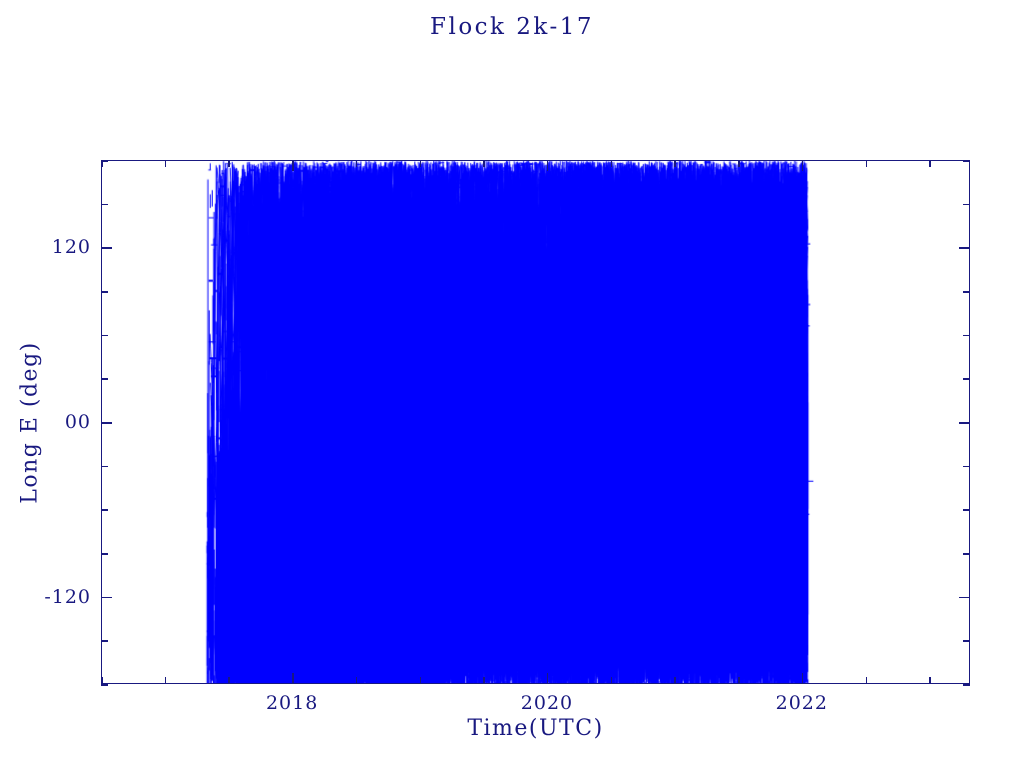 The image size is (1024, 768). Describe the element at coordinates (77, 422) in the screenshot. I see `y-tick-label: 00` at that location.